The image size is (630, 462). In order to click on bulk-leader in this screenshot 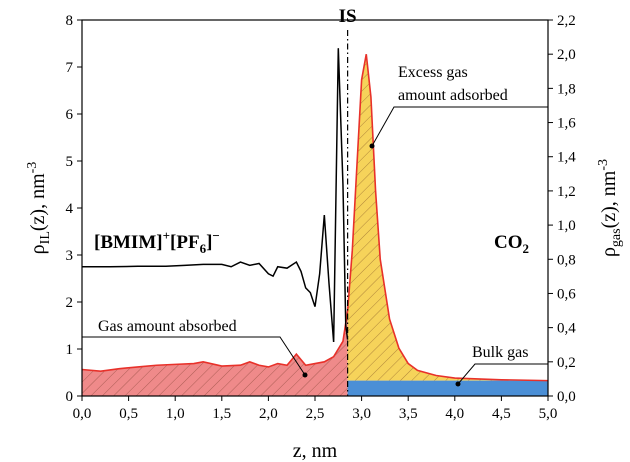, I will do `click(502, 374)`.